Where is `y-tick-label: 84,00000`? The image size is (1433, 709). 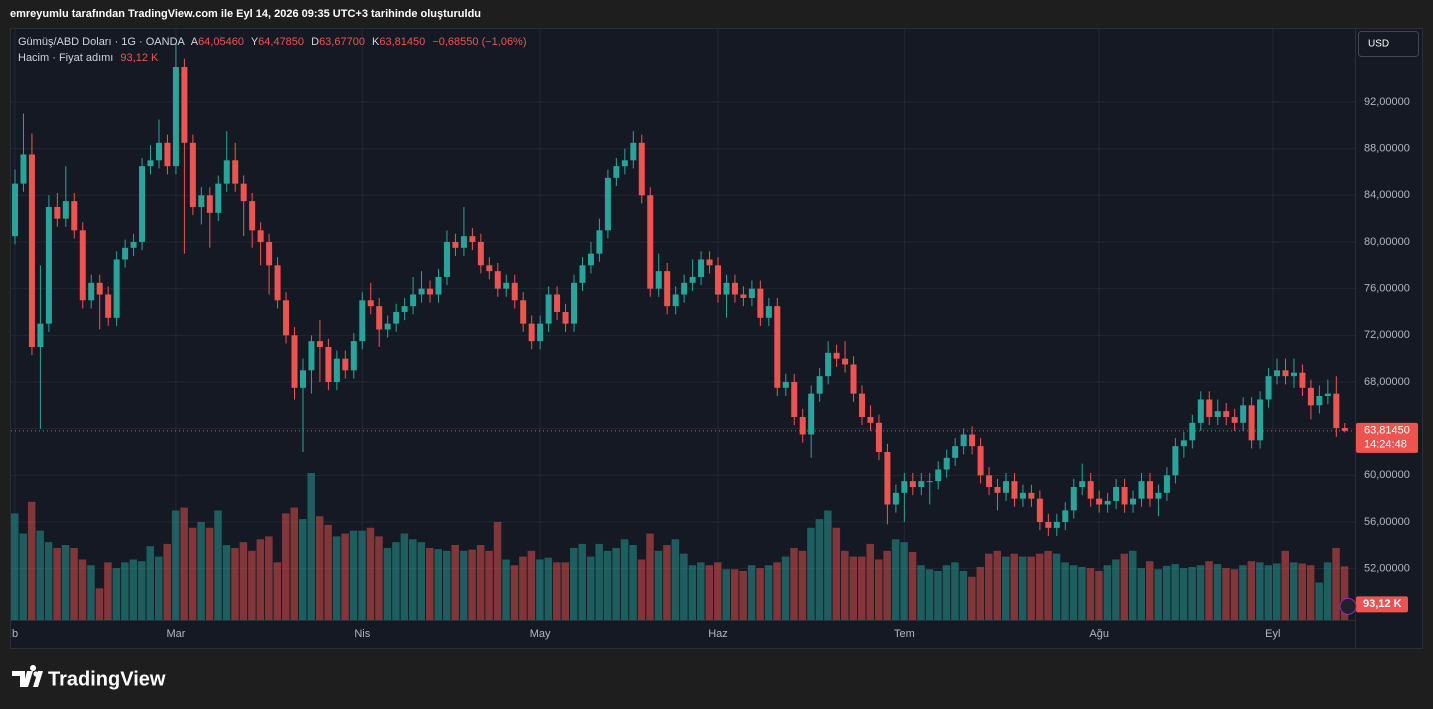 y-tick-label: 84,00000 is located at coordinates (1387, 195).